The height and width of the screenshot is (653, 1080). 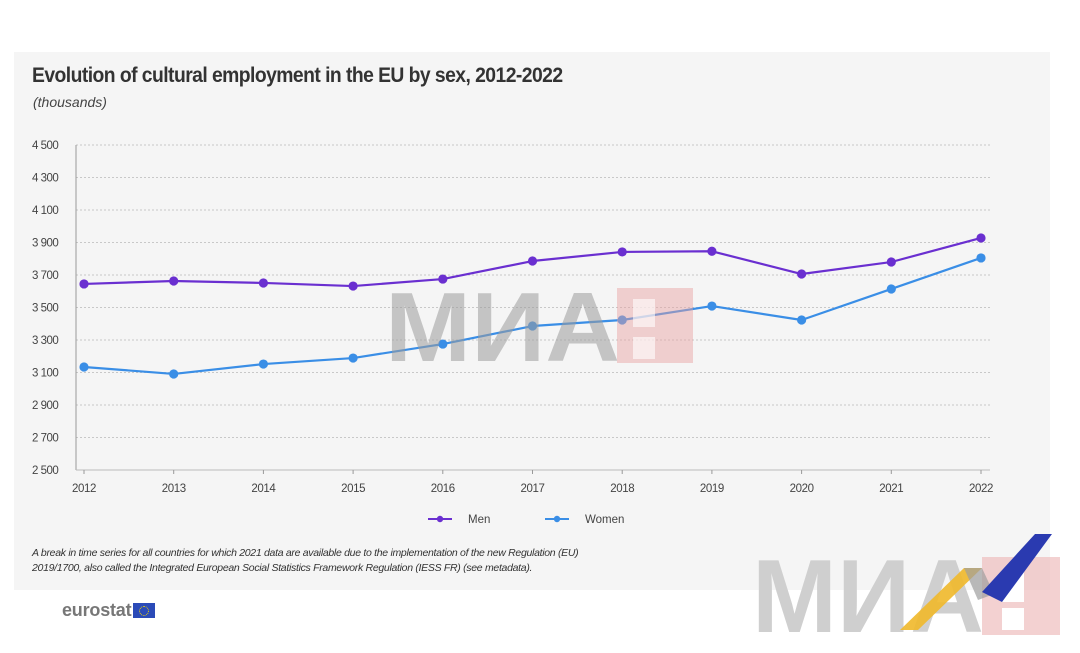 What do you see at coordinates (97, 610) in the screenshot?
I see `eurostat-logo-text: eurostat` at bounding box center [97, 610].